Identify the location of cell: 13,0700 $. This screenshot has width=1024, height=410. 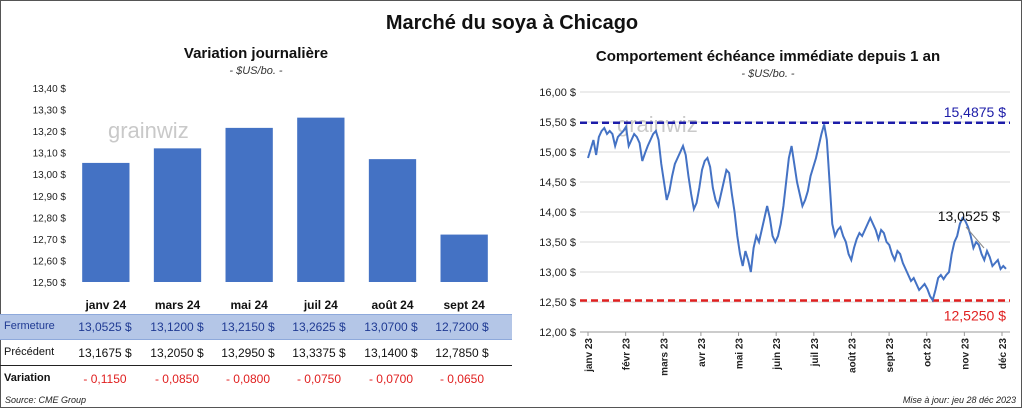
(391, 327).